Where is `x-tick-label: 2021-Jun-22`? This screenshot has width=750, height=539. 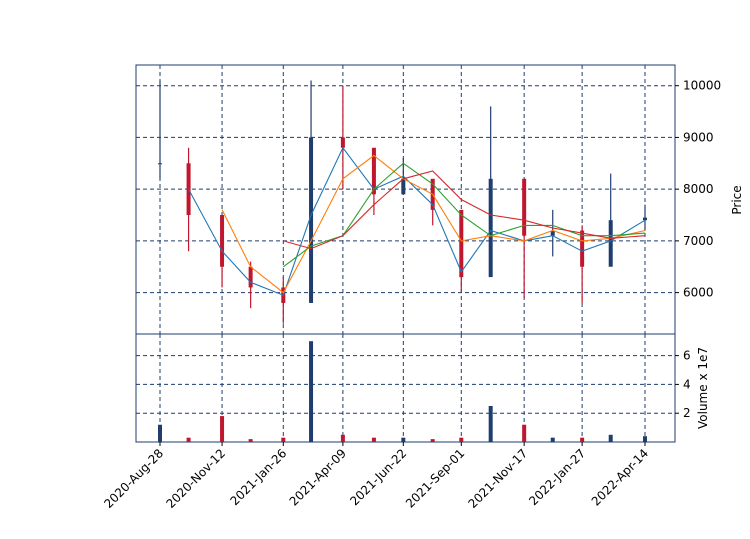 x-tick-label: 2021-Jun-22 is located at coordinates (378, 477).